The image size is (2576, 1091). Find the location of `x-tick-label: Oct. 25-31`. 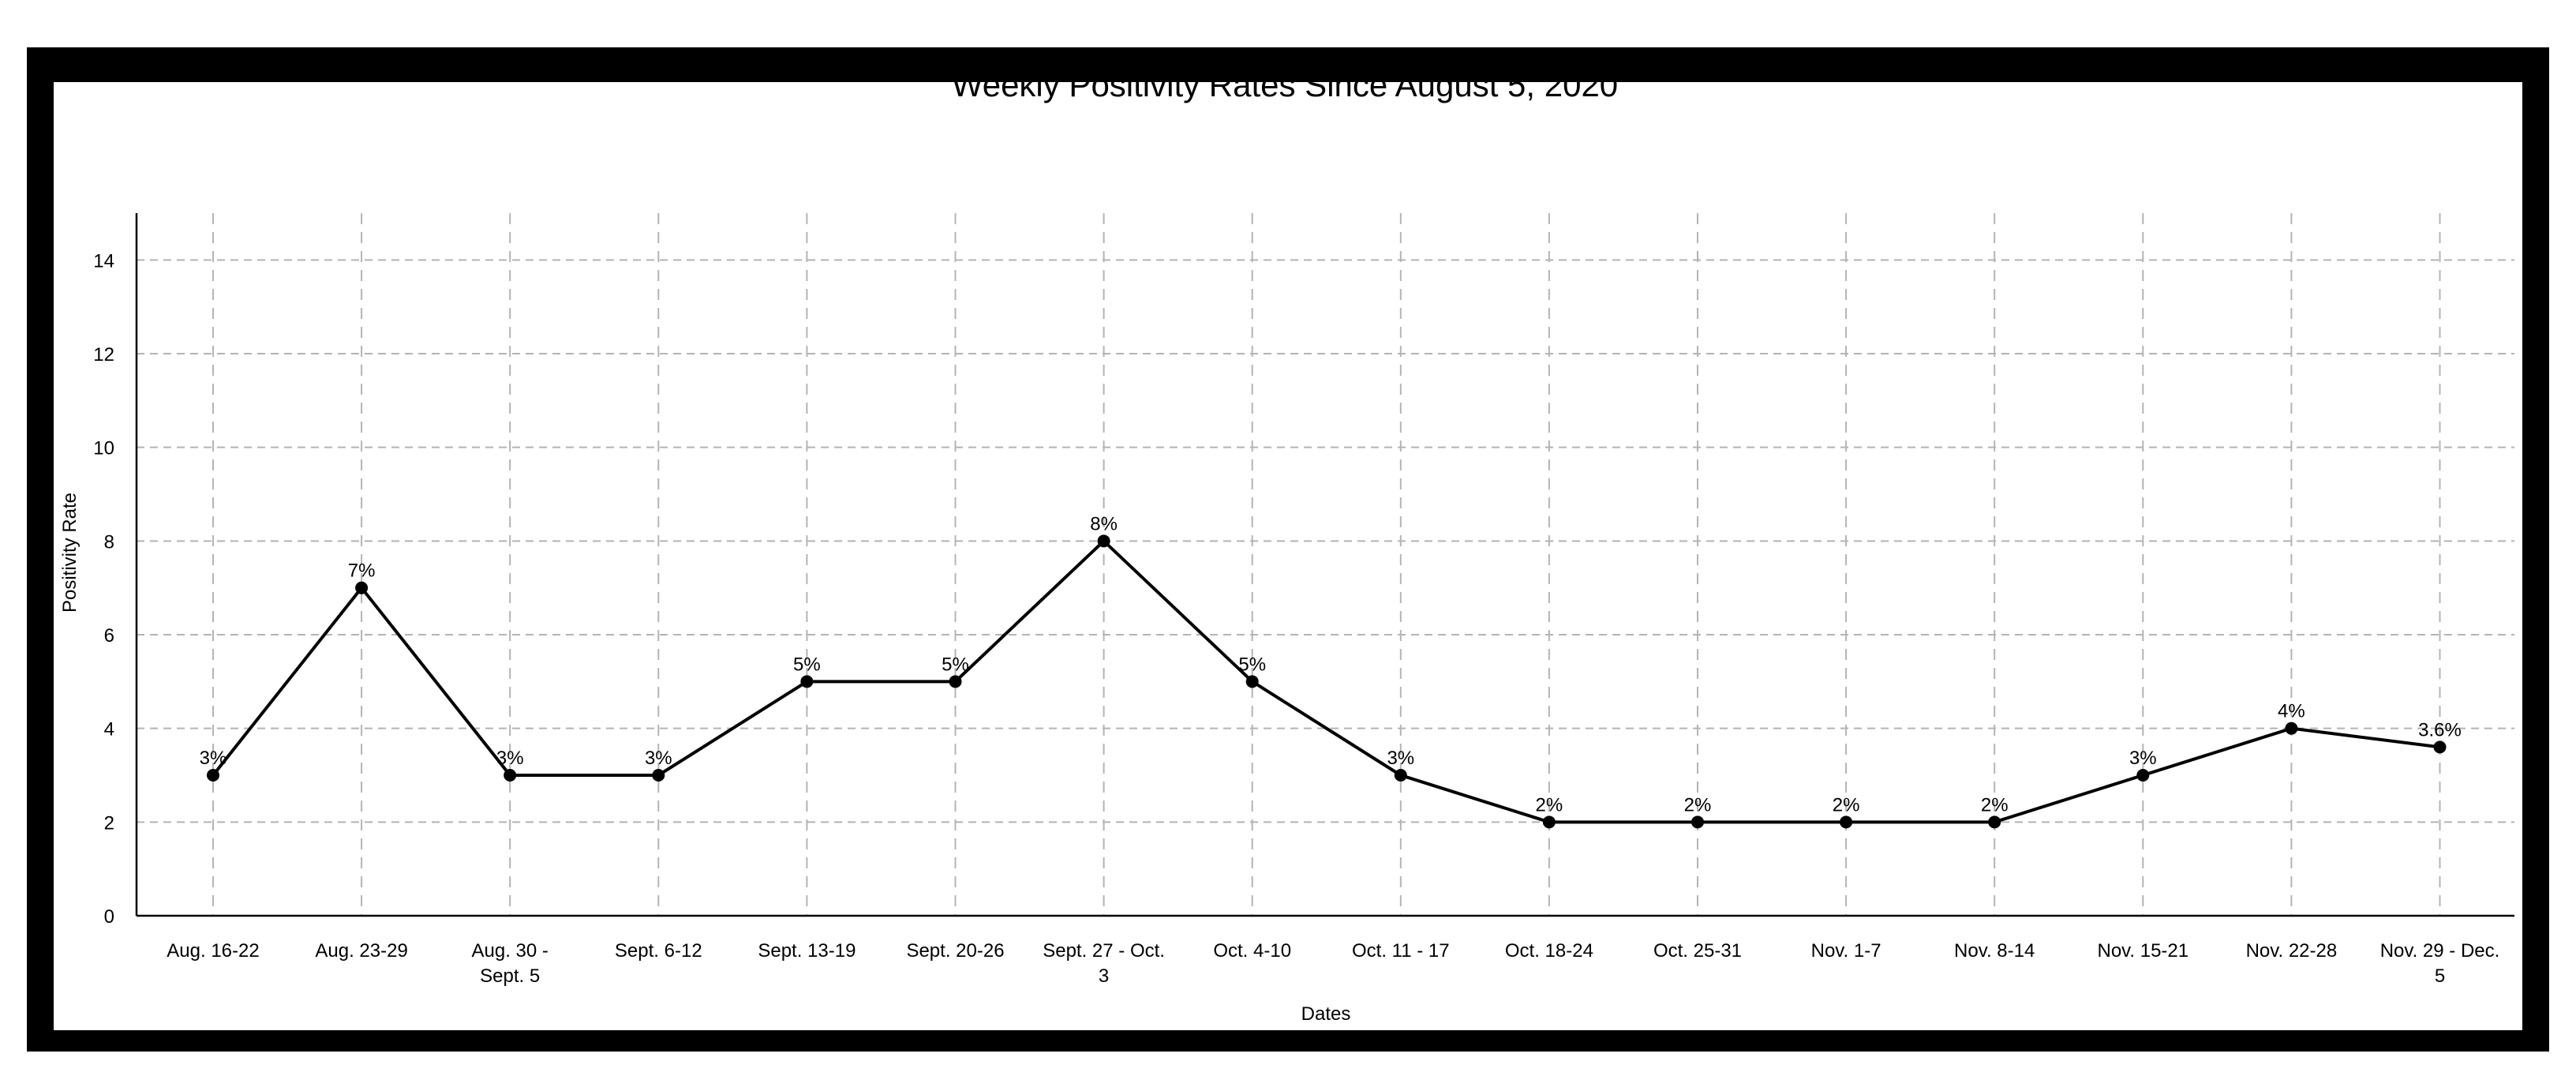

x-tick-label: Oct. 25-31 is located at coordinates (1697, 951).